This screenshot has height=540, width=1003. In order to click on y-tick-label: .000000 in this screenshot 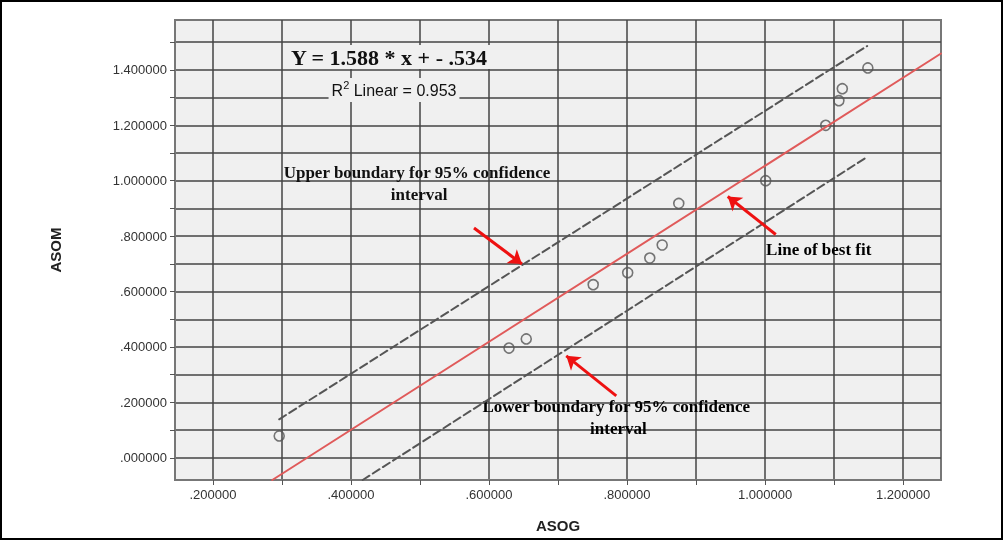, I will do `click(143, 458)`.